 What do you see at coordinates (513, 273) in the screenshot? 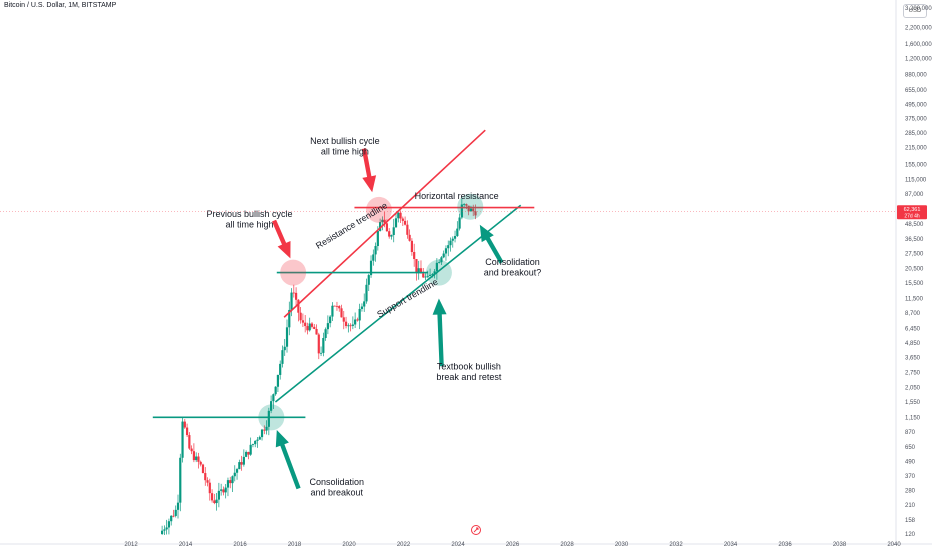
I see `annotation-line: and breakout?` at bounding box center [513, 273].